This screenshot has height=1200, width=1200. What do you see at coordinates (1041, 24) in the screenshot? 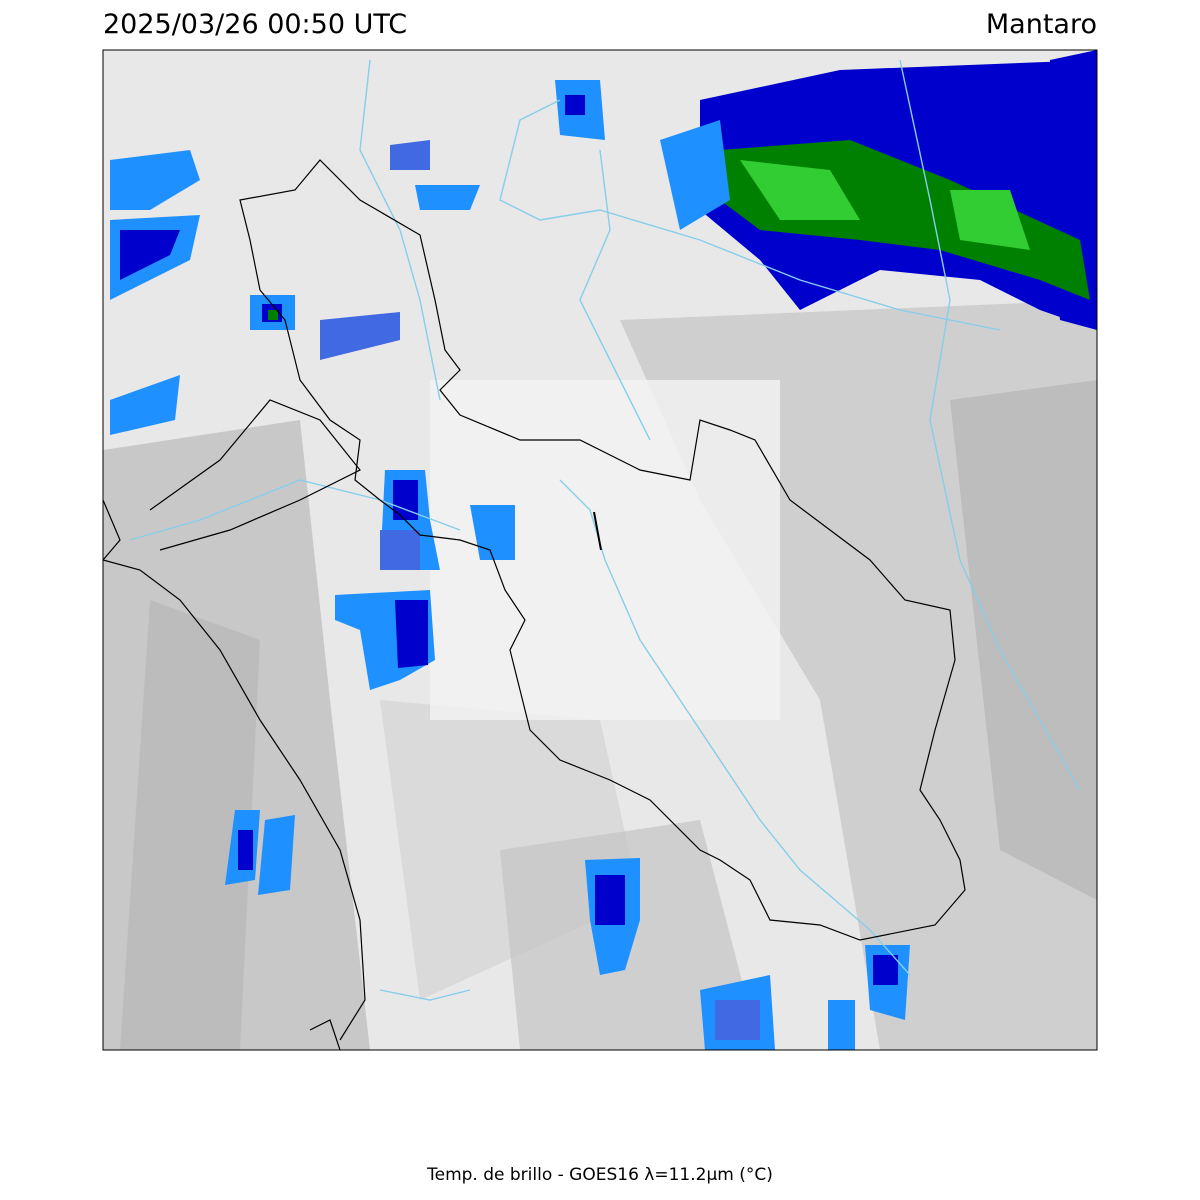
I see `region-name: Mantaro` at bounding box center [1041, 24].